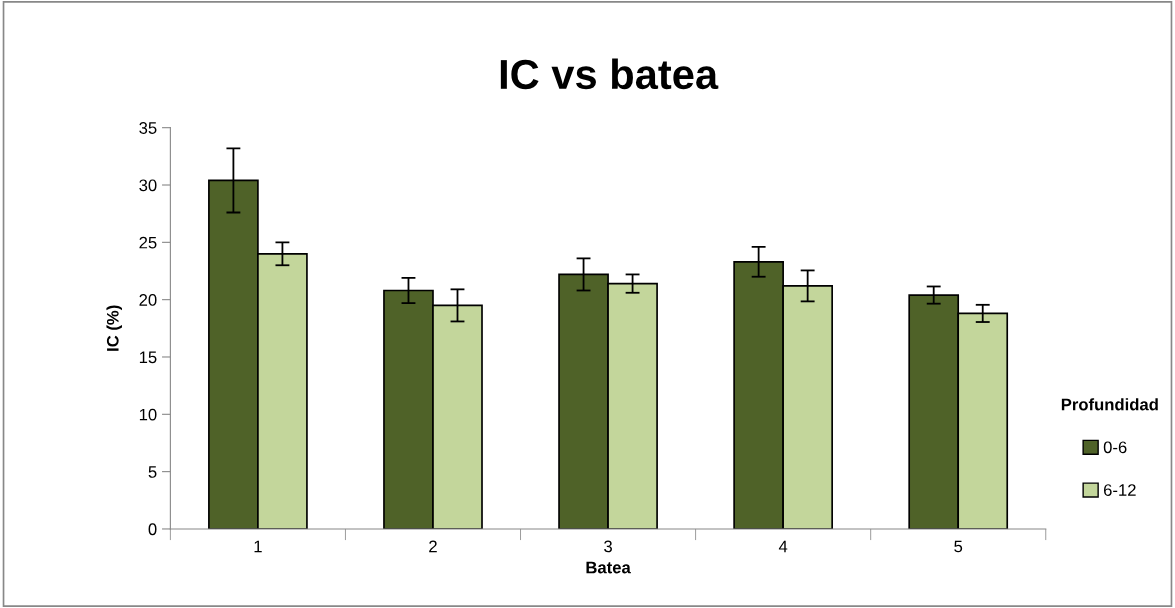 The width and height of the screenshot is (1175, 608). Describe the element at coordinates (152, 529) in the screenshot. I see `y-tick-label: 0` at that location.